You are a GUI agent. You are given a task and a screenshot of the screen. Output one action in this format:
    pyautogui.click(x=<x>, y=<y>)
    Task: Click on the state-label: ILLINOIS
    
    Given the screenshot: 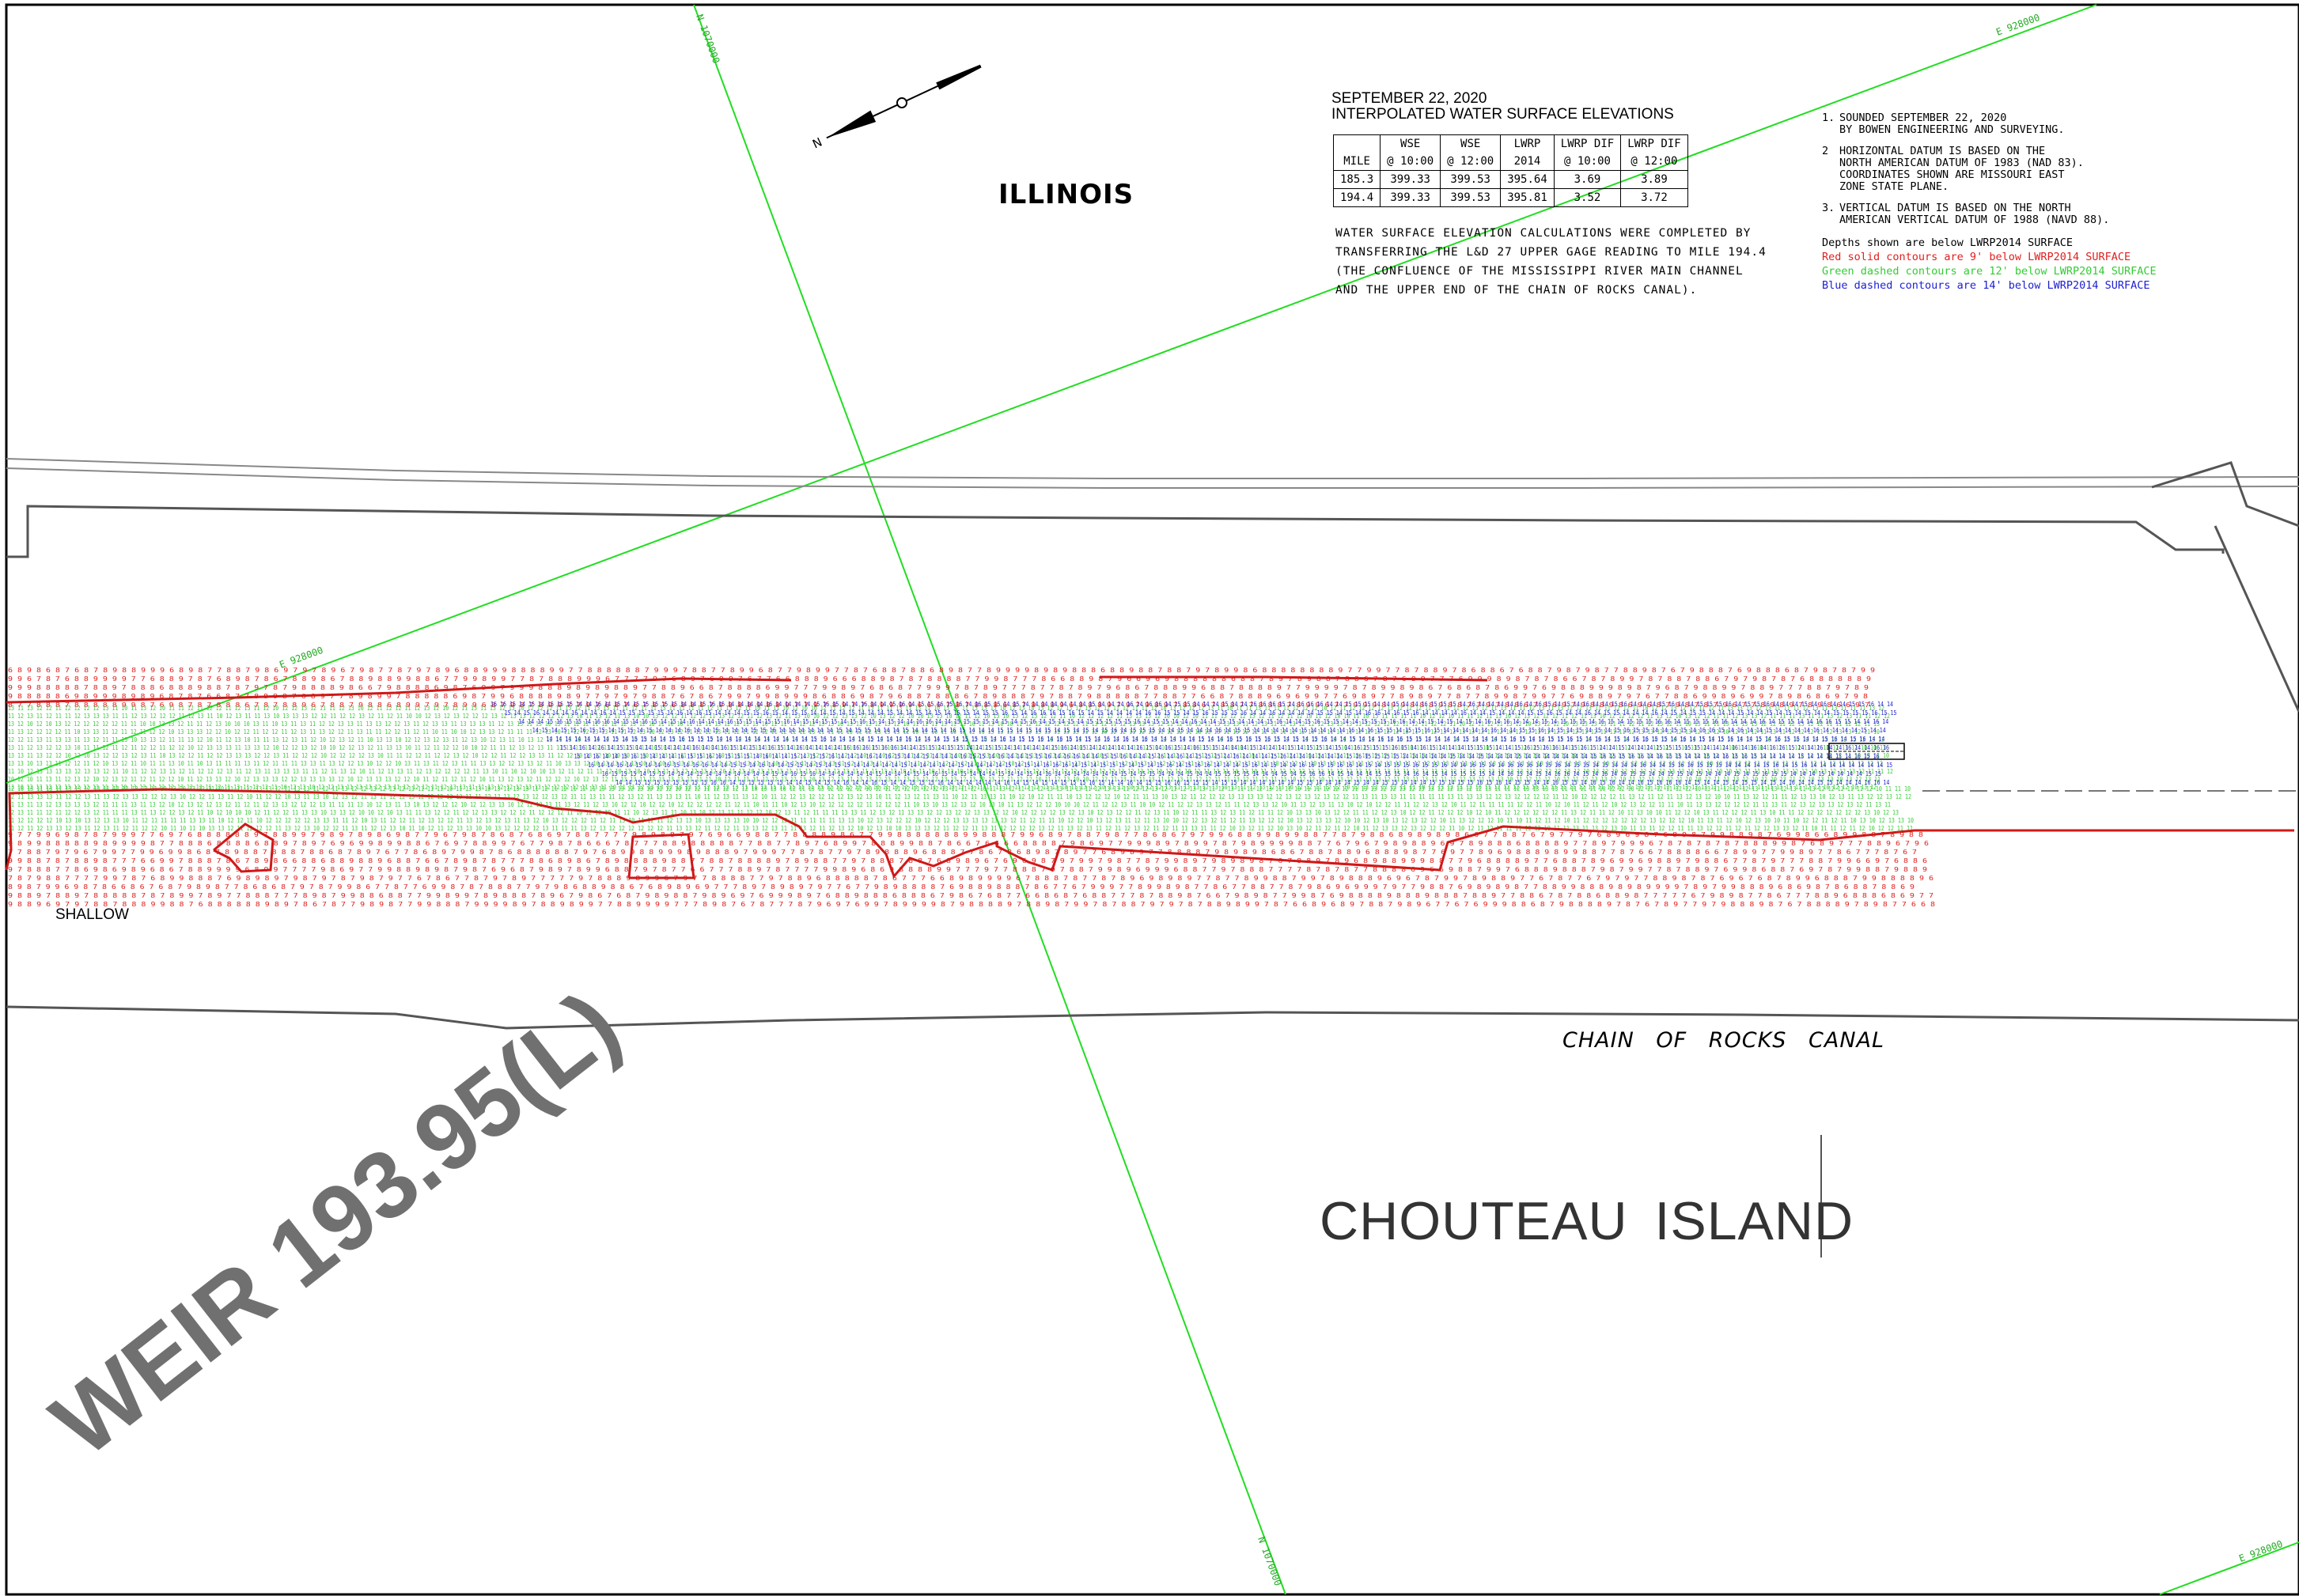 What is the action you would take?
    pyautogui.click(x=1066, y=194)
    